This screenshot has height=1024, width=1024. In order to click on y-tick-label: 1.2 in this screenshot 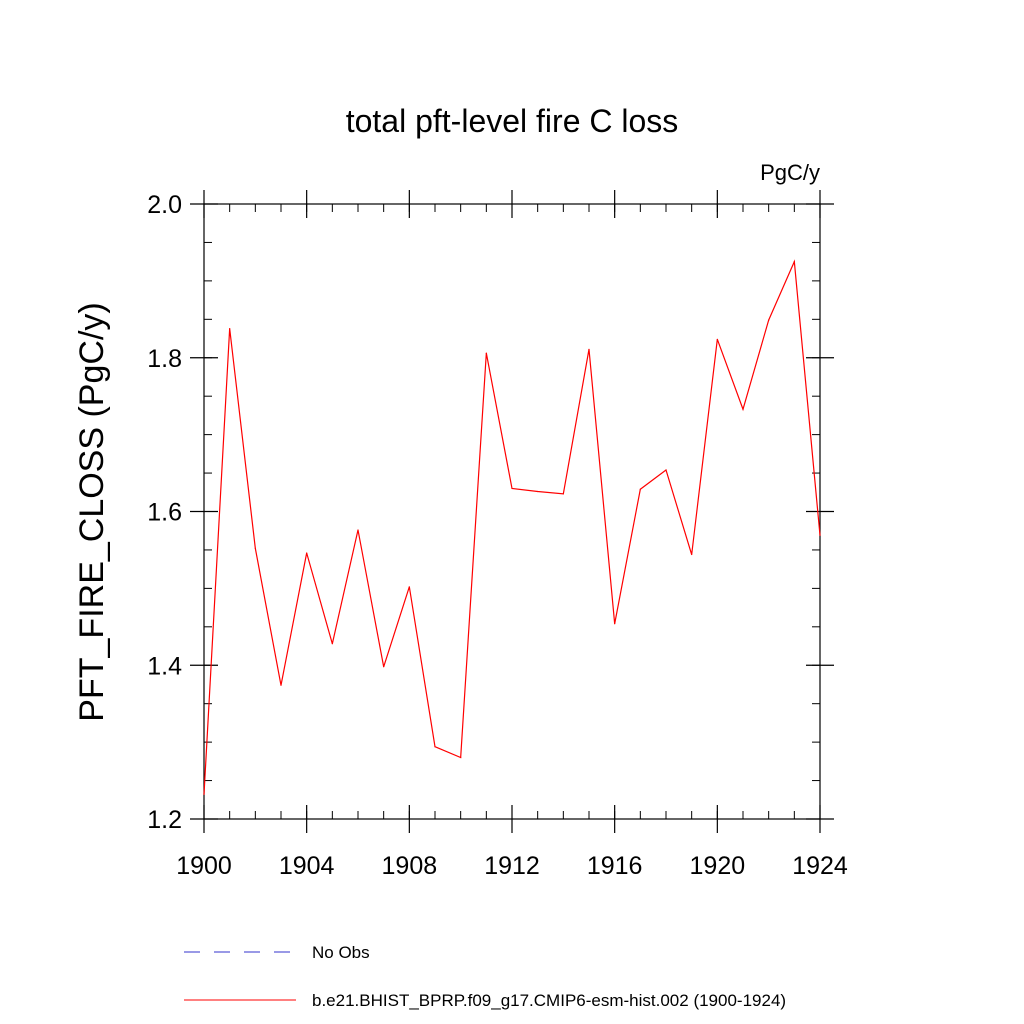, I will do `click(164, 820)`.